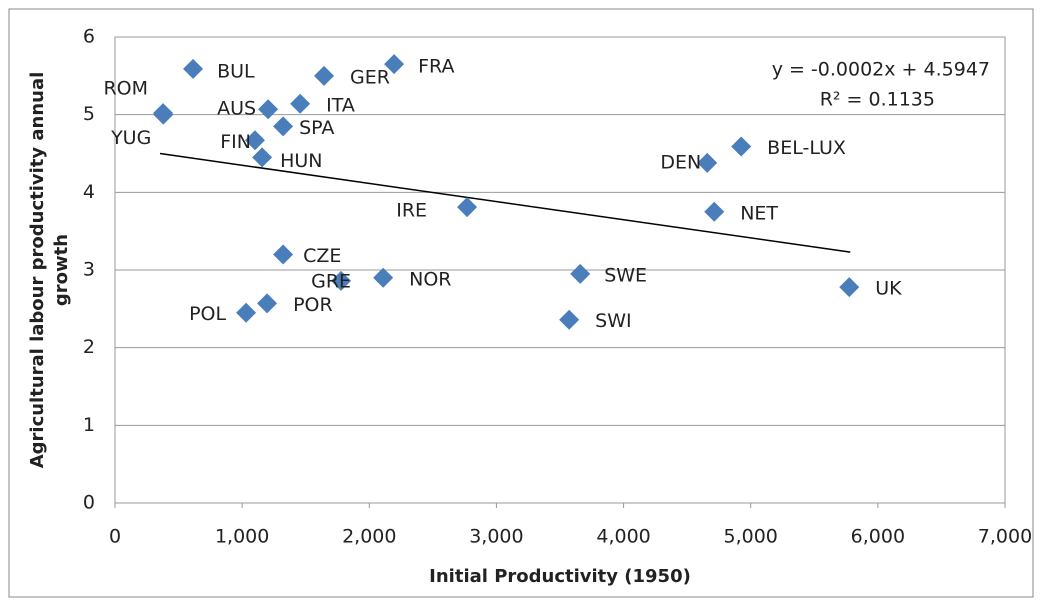  I want to click on point-label: SWI, so click(613, 321).